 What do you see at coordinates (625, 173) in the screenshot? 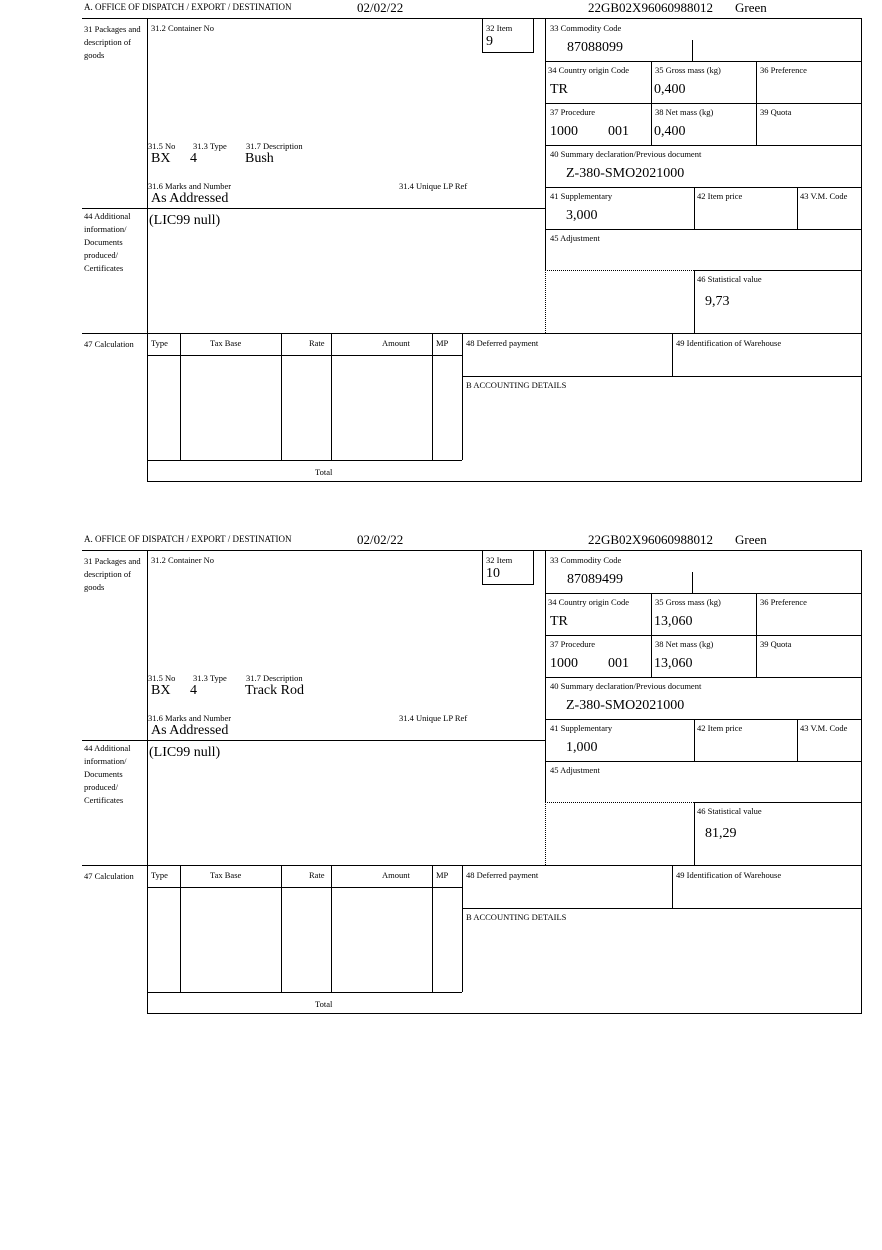
I see `summary-declaration: Z-380-SMO2021000` at bounding box center [625, 173].